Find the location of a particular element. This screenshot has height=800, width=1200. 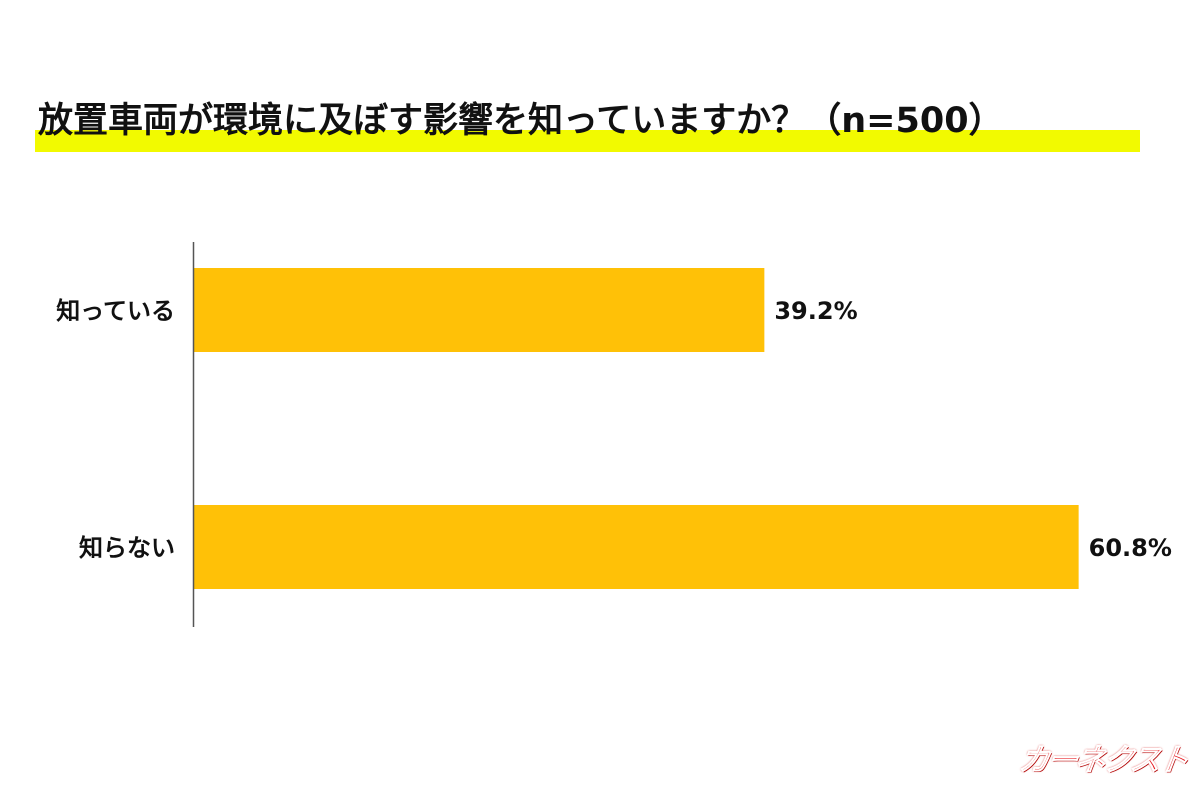

category-label: 知らない is located at coordinates (127, 548).